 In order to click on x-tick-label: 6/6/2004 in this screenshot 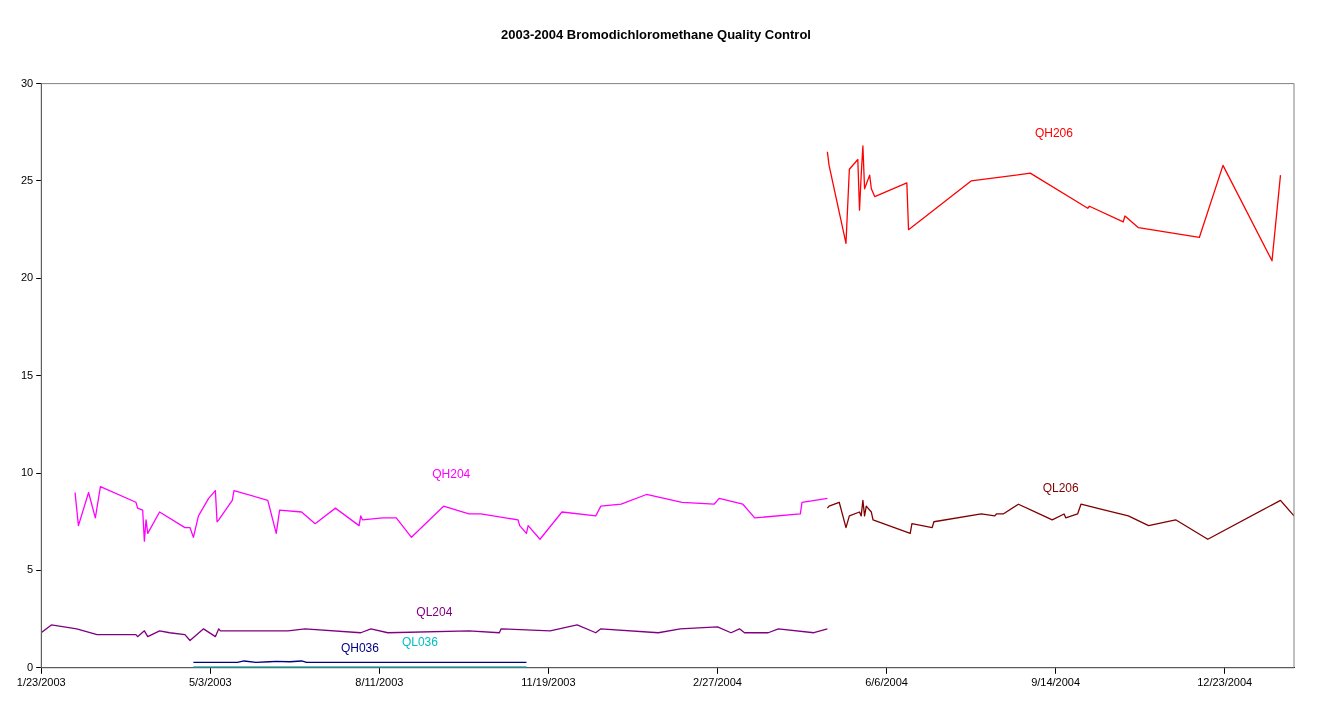, I will do `click(886, 682)`.